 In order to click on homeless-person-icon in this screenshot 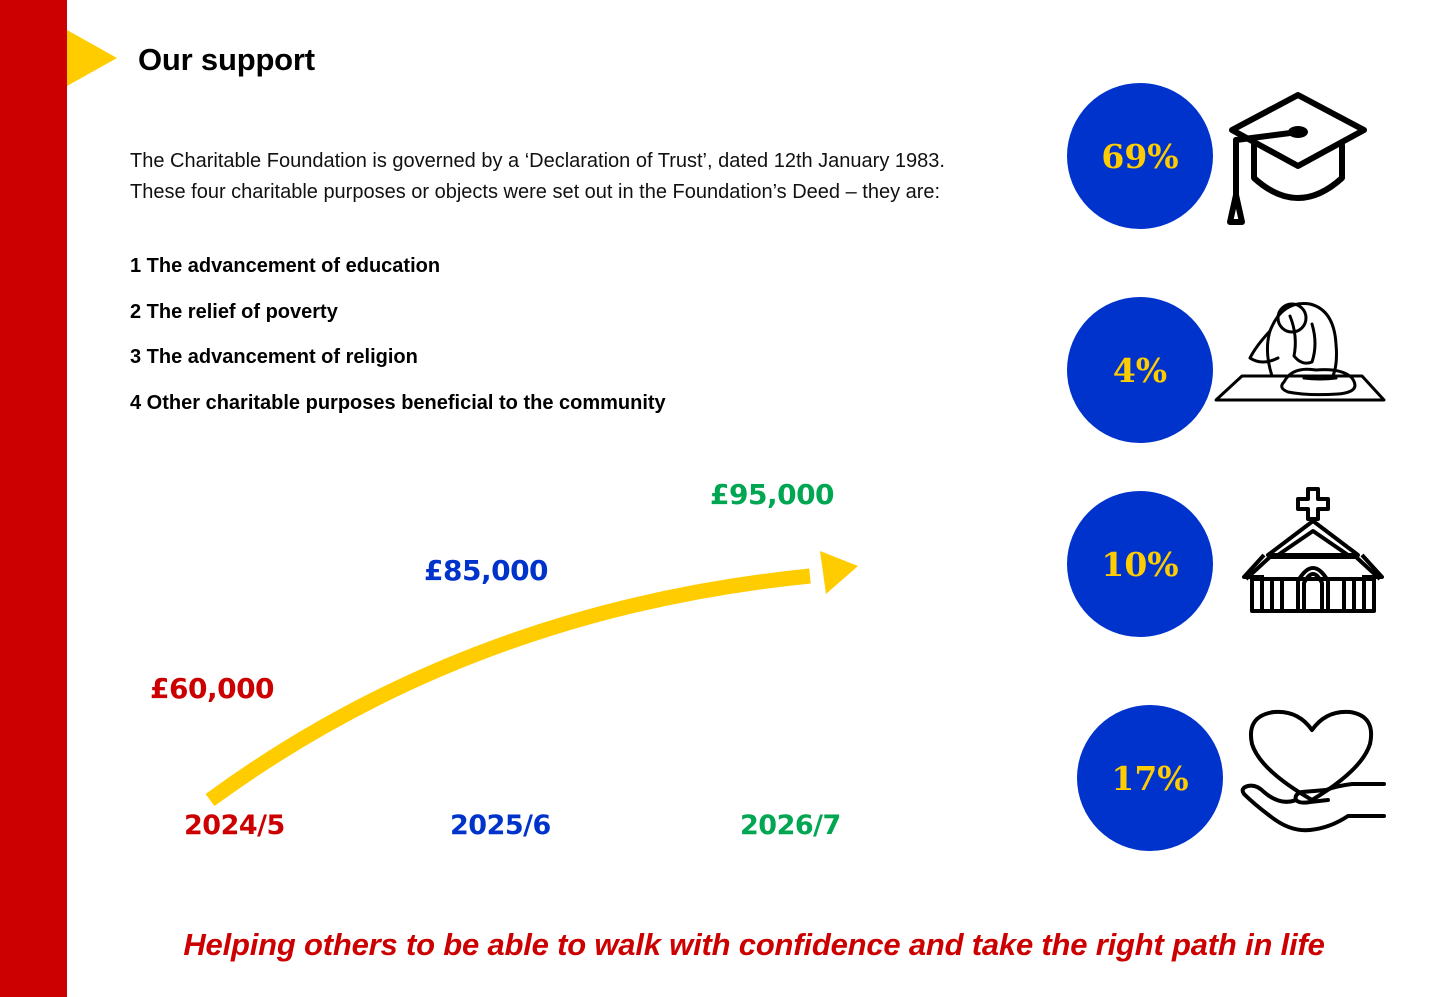, I will do `click(1300, 352)`.